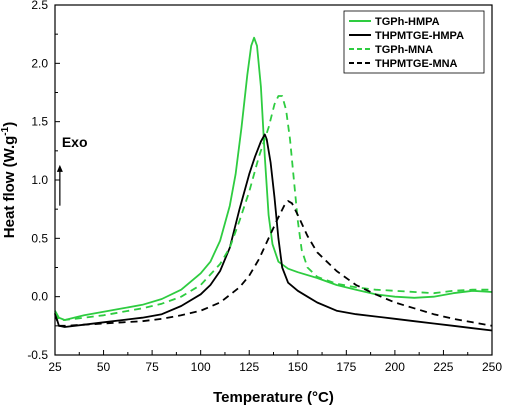 This screenshot has width=505, height=410. I want to click on exo-arrowhead-icon, so click(59, 168).